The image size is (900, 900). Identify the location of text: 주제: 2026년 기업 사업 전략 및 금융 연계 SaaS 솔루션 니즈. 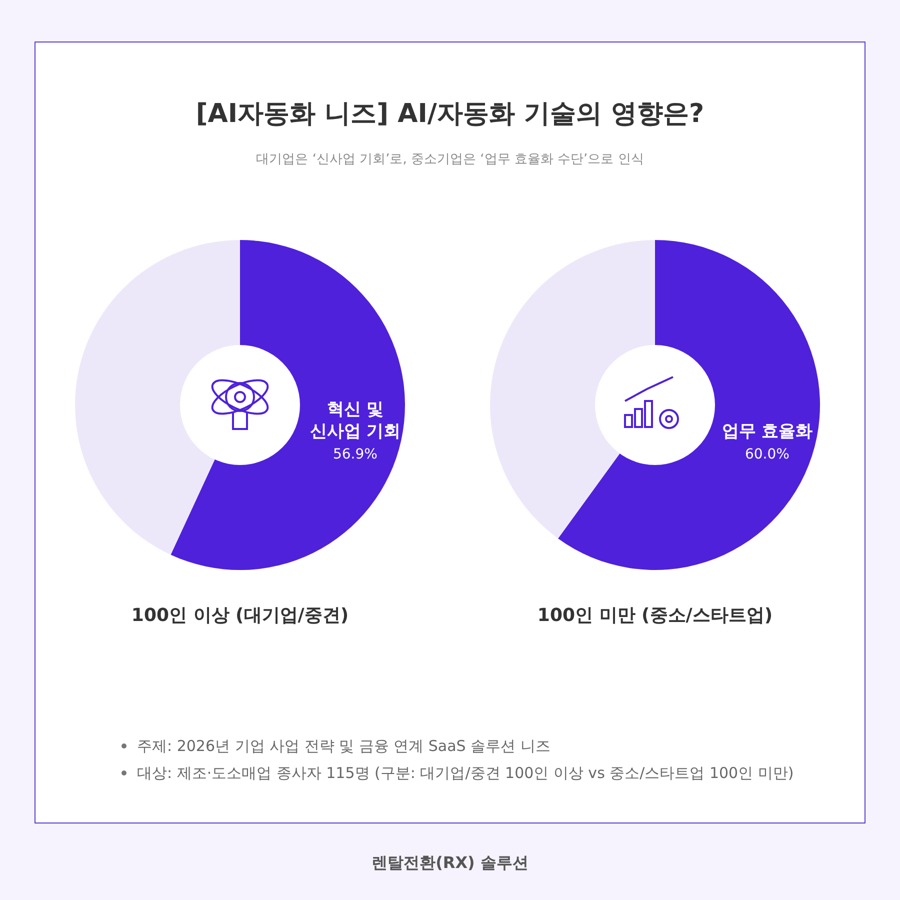
(343, 746).